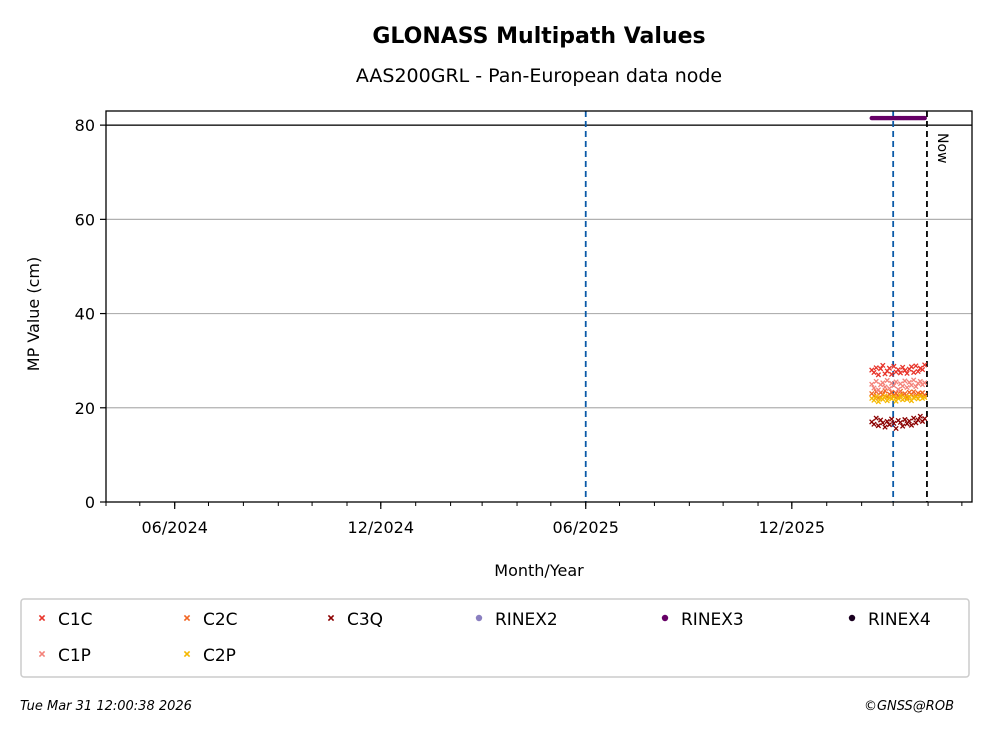 The width and height of the screenshot is (993, 734). Describe the element at coordinates (331, 618) in the screenshot. I see `legend-c3q-marker` at that location.